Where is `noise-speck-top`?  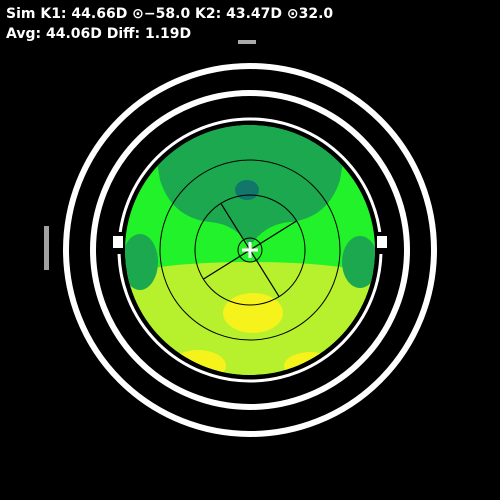 noise-speck-top is located at coordinates (247, 42).